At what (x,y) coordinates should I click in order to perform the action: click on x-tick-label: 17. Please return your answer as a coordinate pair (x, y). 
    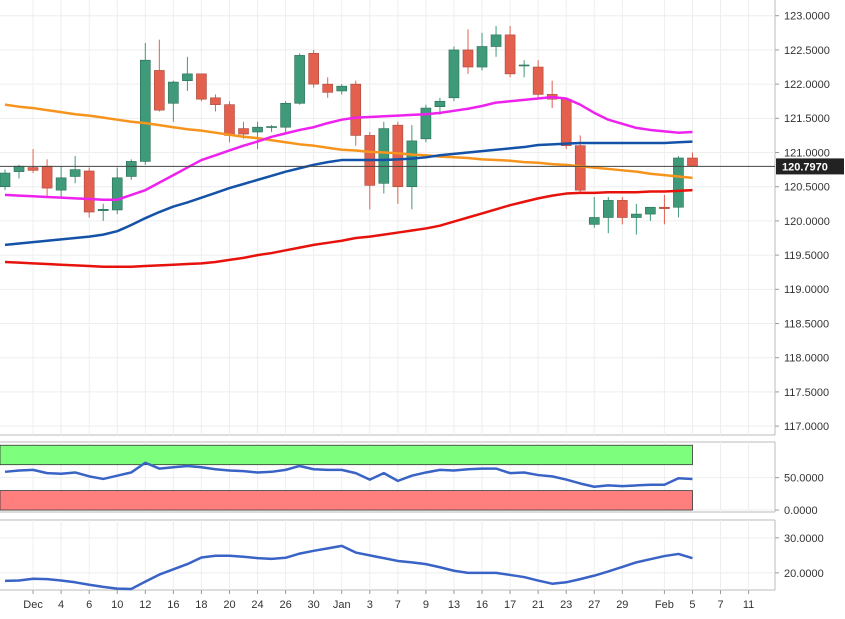
    Looking at the image, I should click on (510, 605).